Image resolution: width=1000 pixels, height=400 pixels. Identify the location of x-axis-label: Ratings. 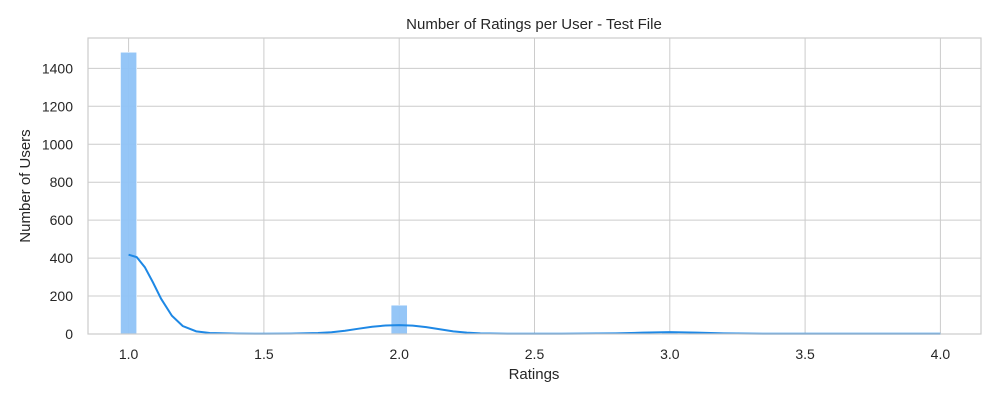
(534, 374).